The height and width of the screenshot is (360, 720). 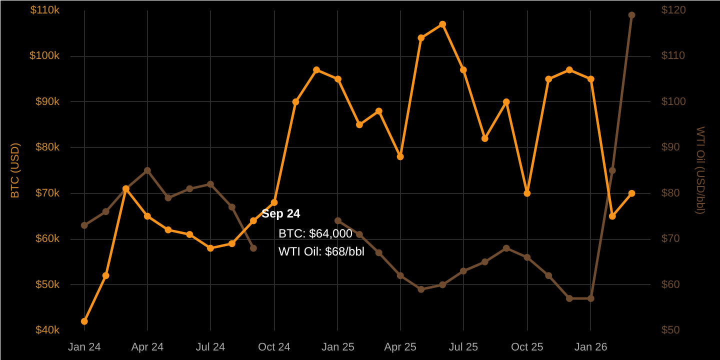 I want to click on y-tick-label: $110k, so click(x=45, y=10).